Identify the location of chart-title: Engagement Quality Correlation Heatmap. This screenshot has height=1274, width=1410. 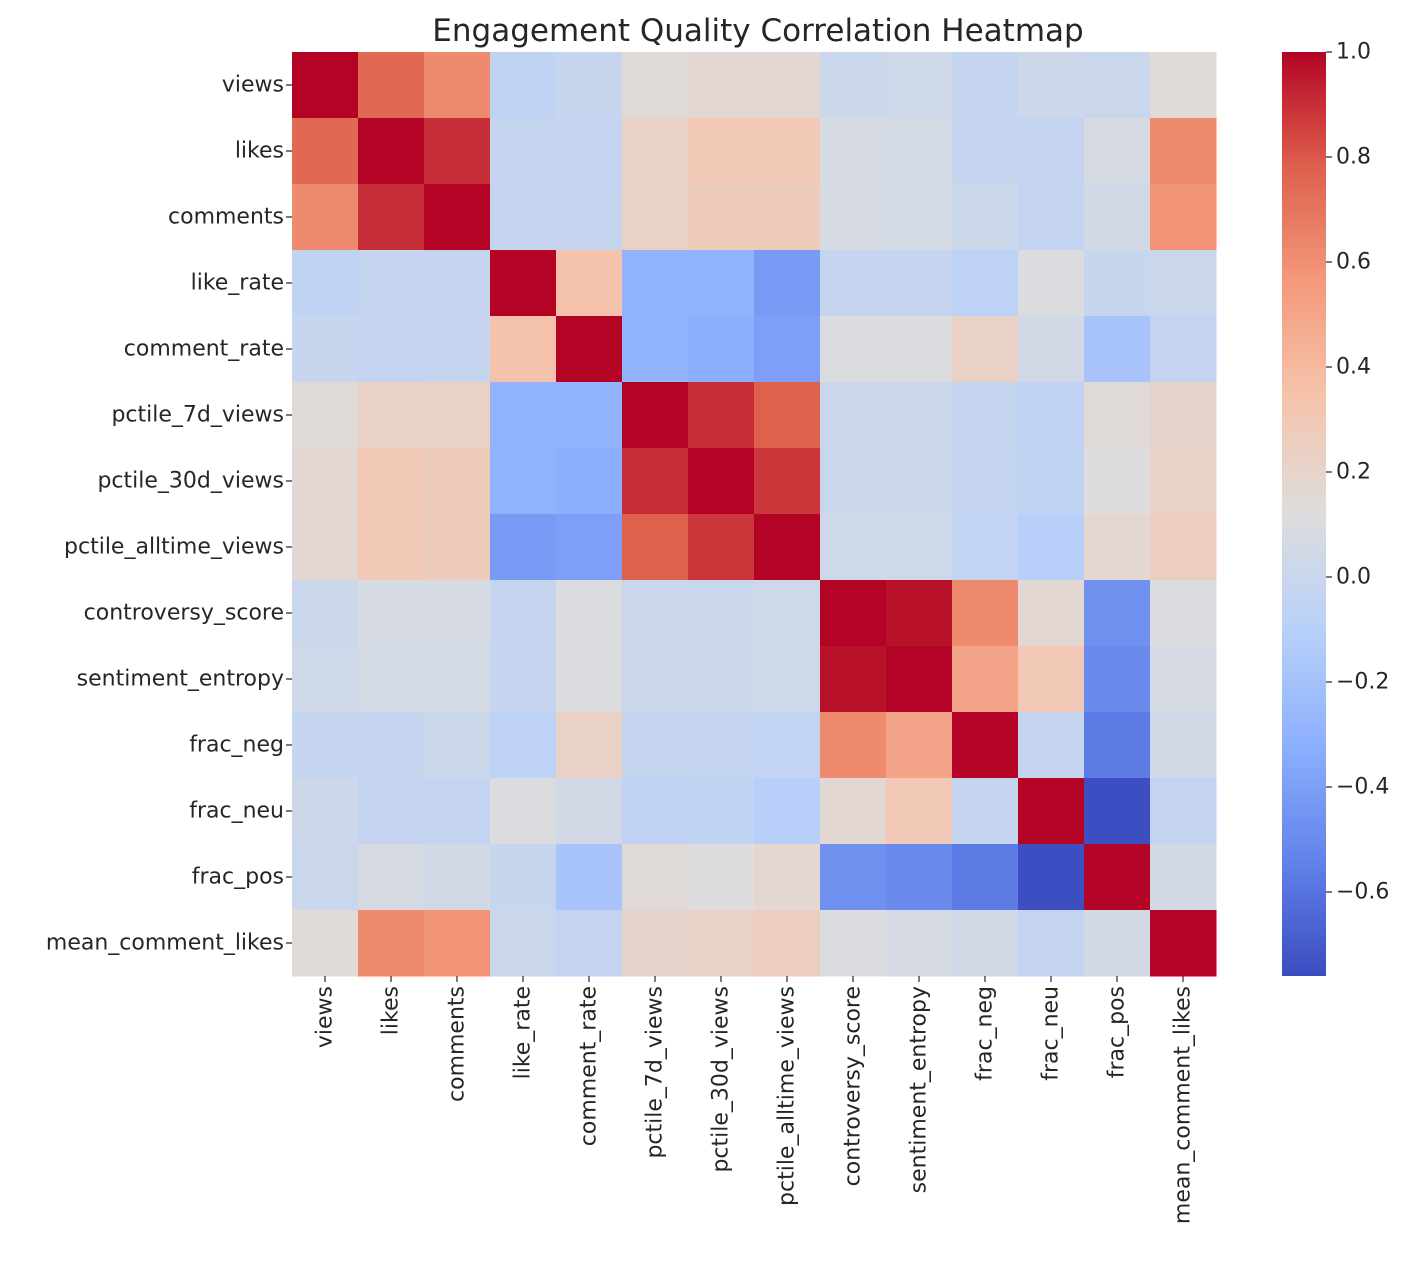
(757, 31).